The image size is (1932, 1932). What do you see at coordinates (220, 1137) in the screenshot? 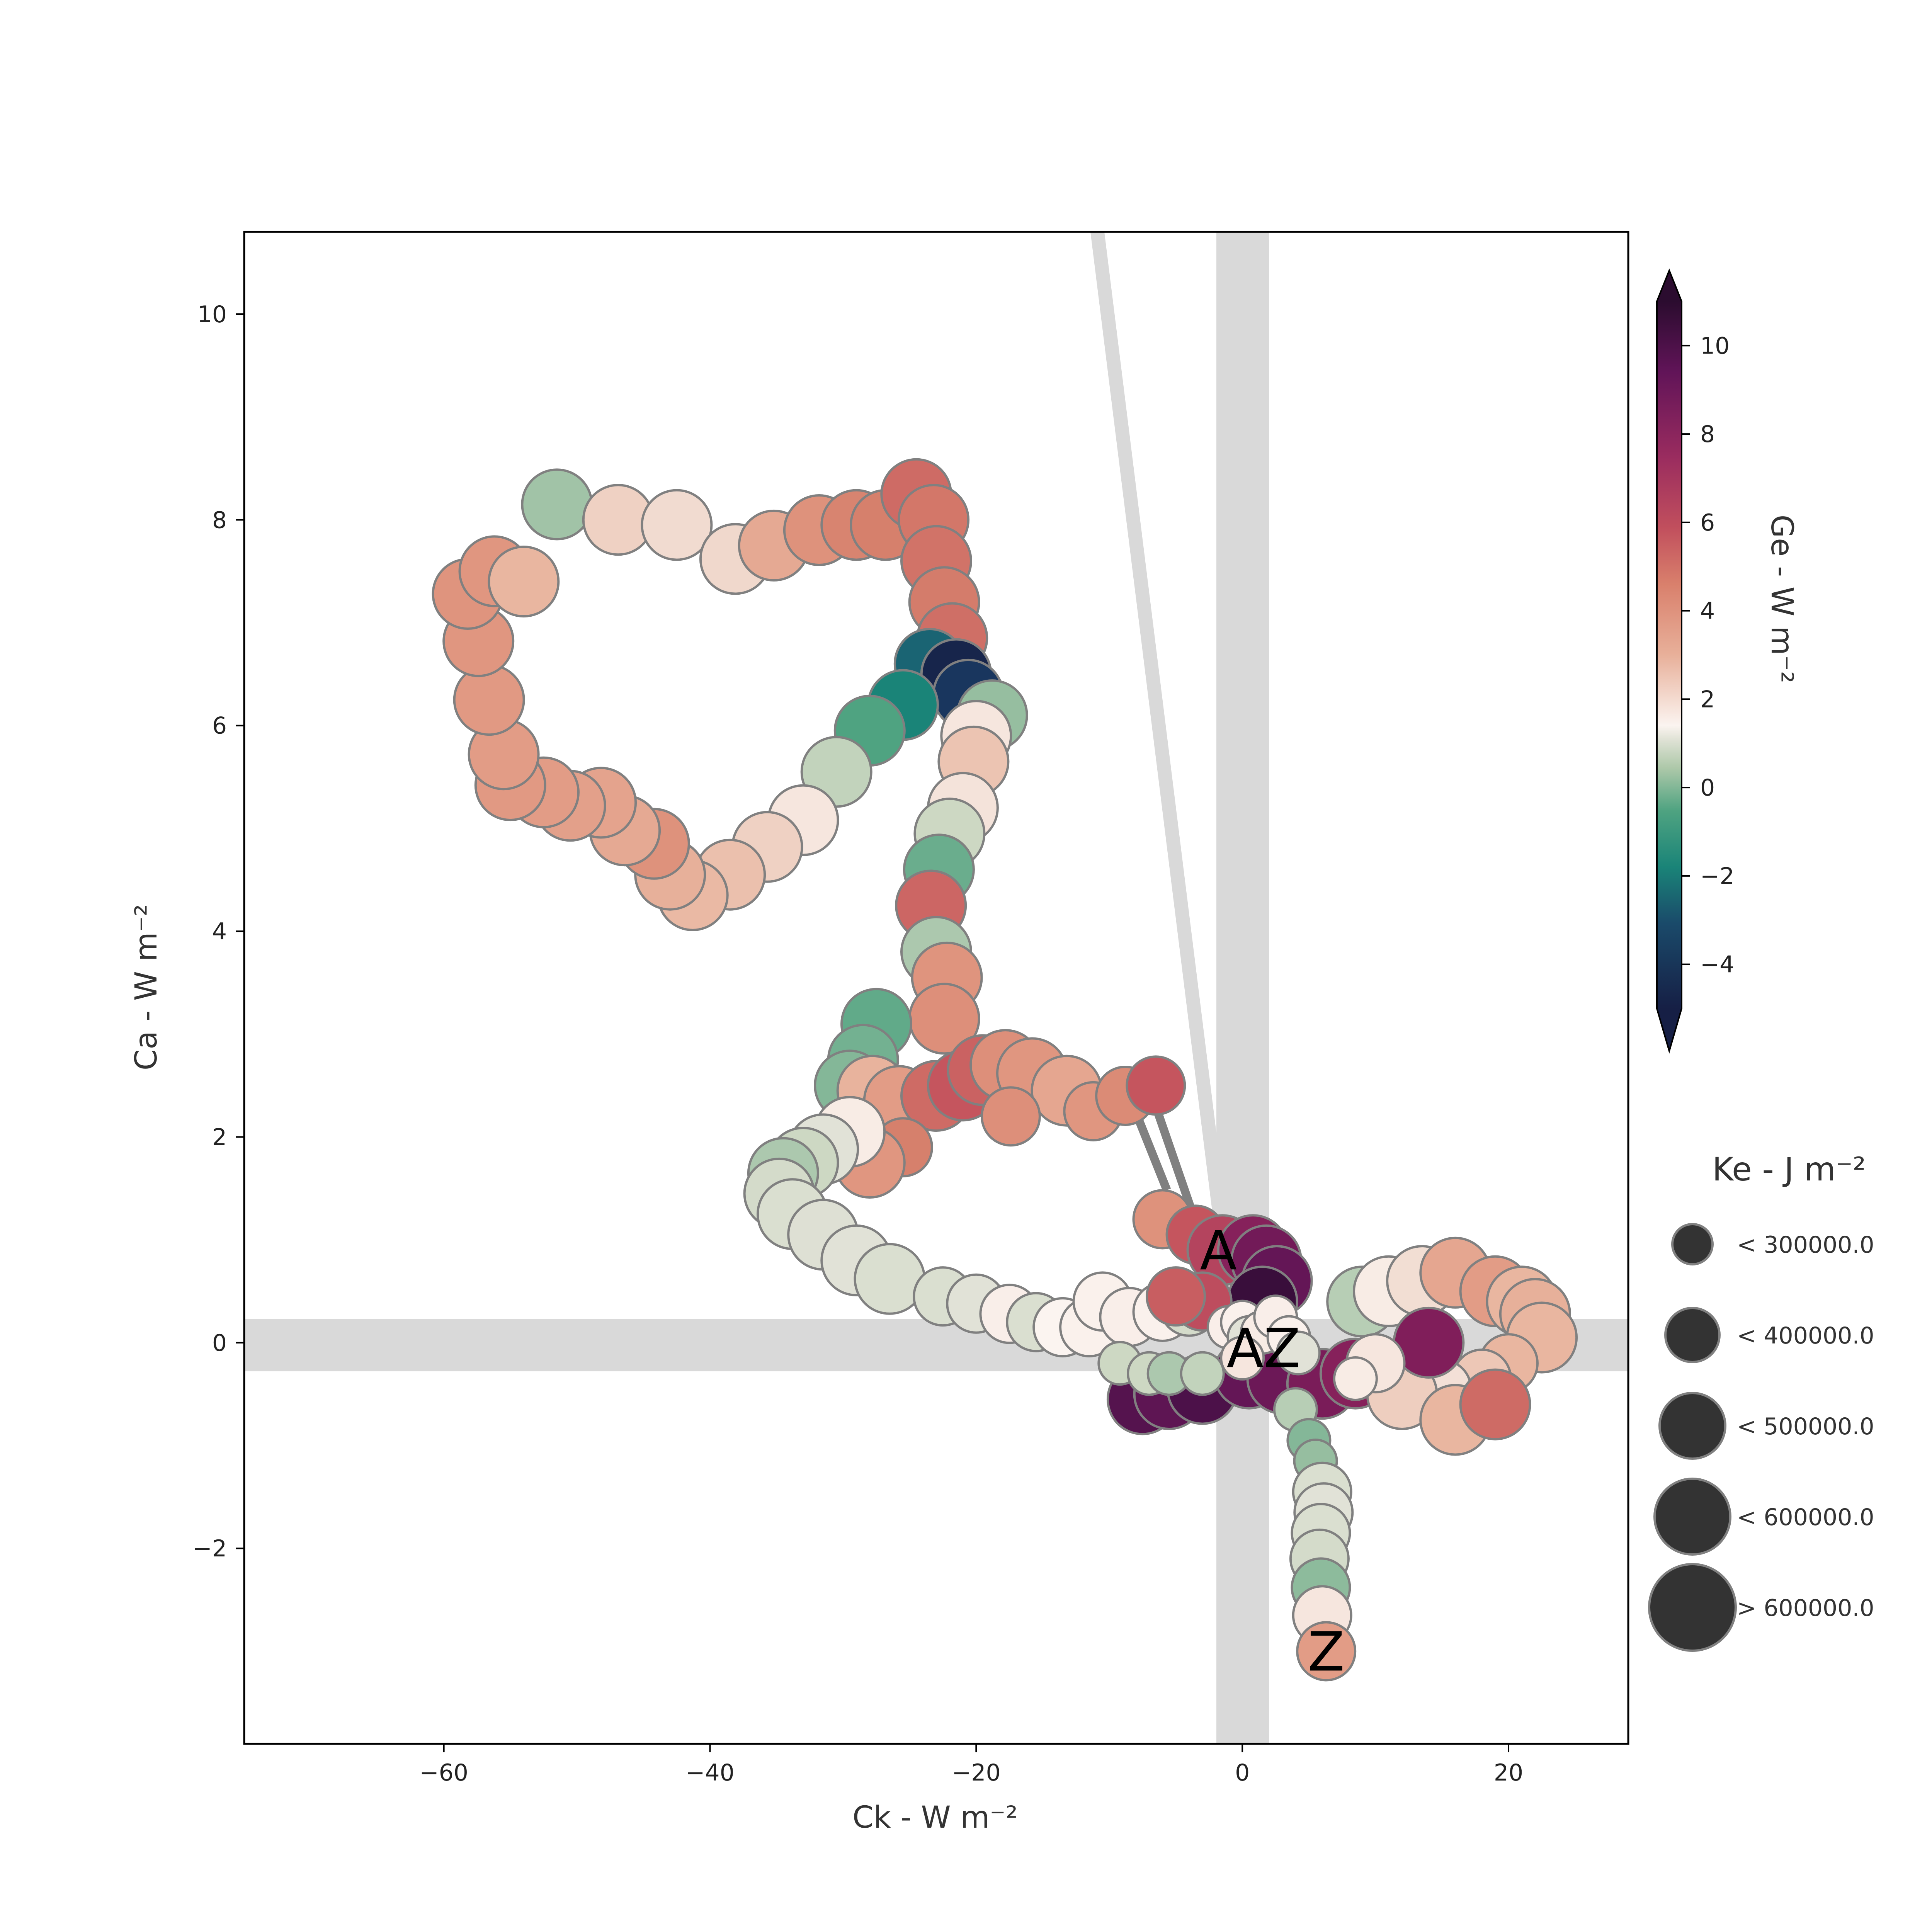
I see `y-tick-label: 2` at bounding box center [220, 1137].